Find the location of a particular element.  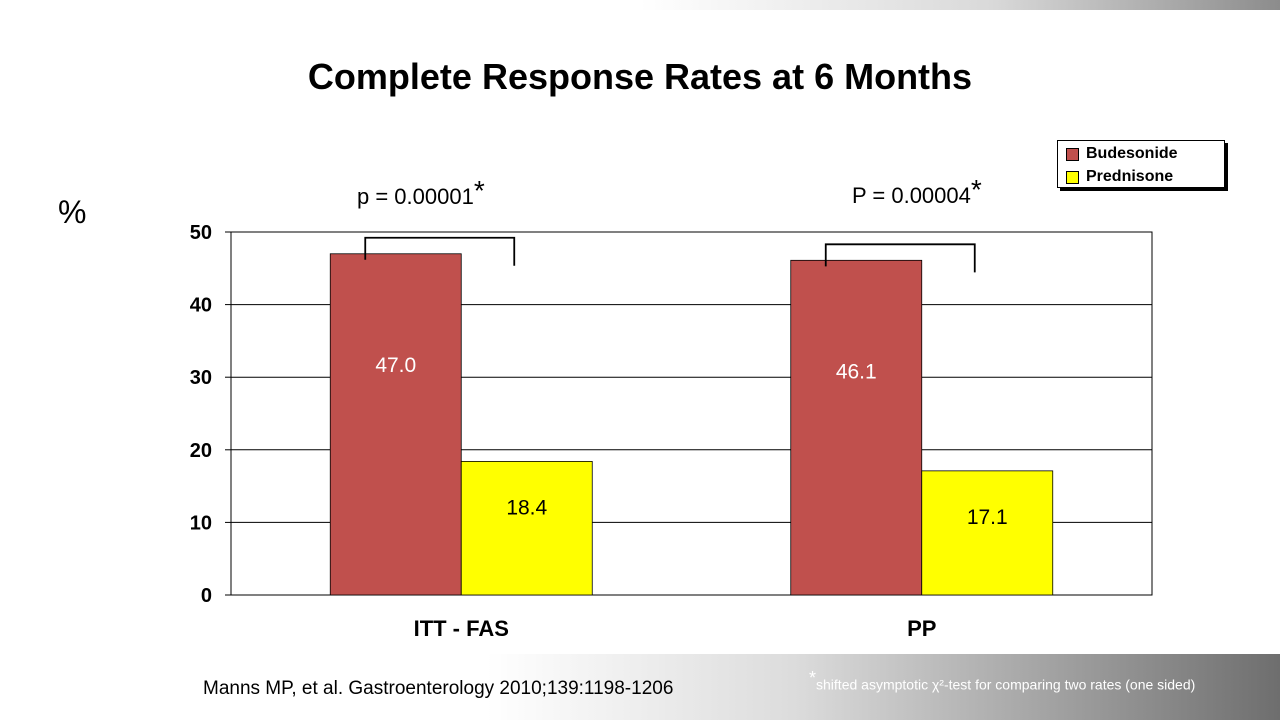

data-label: 47.0 is located at coordinates (395, 365).